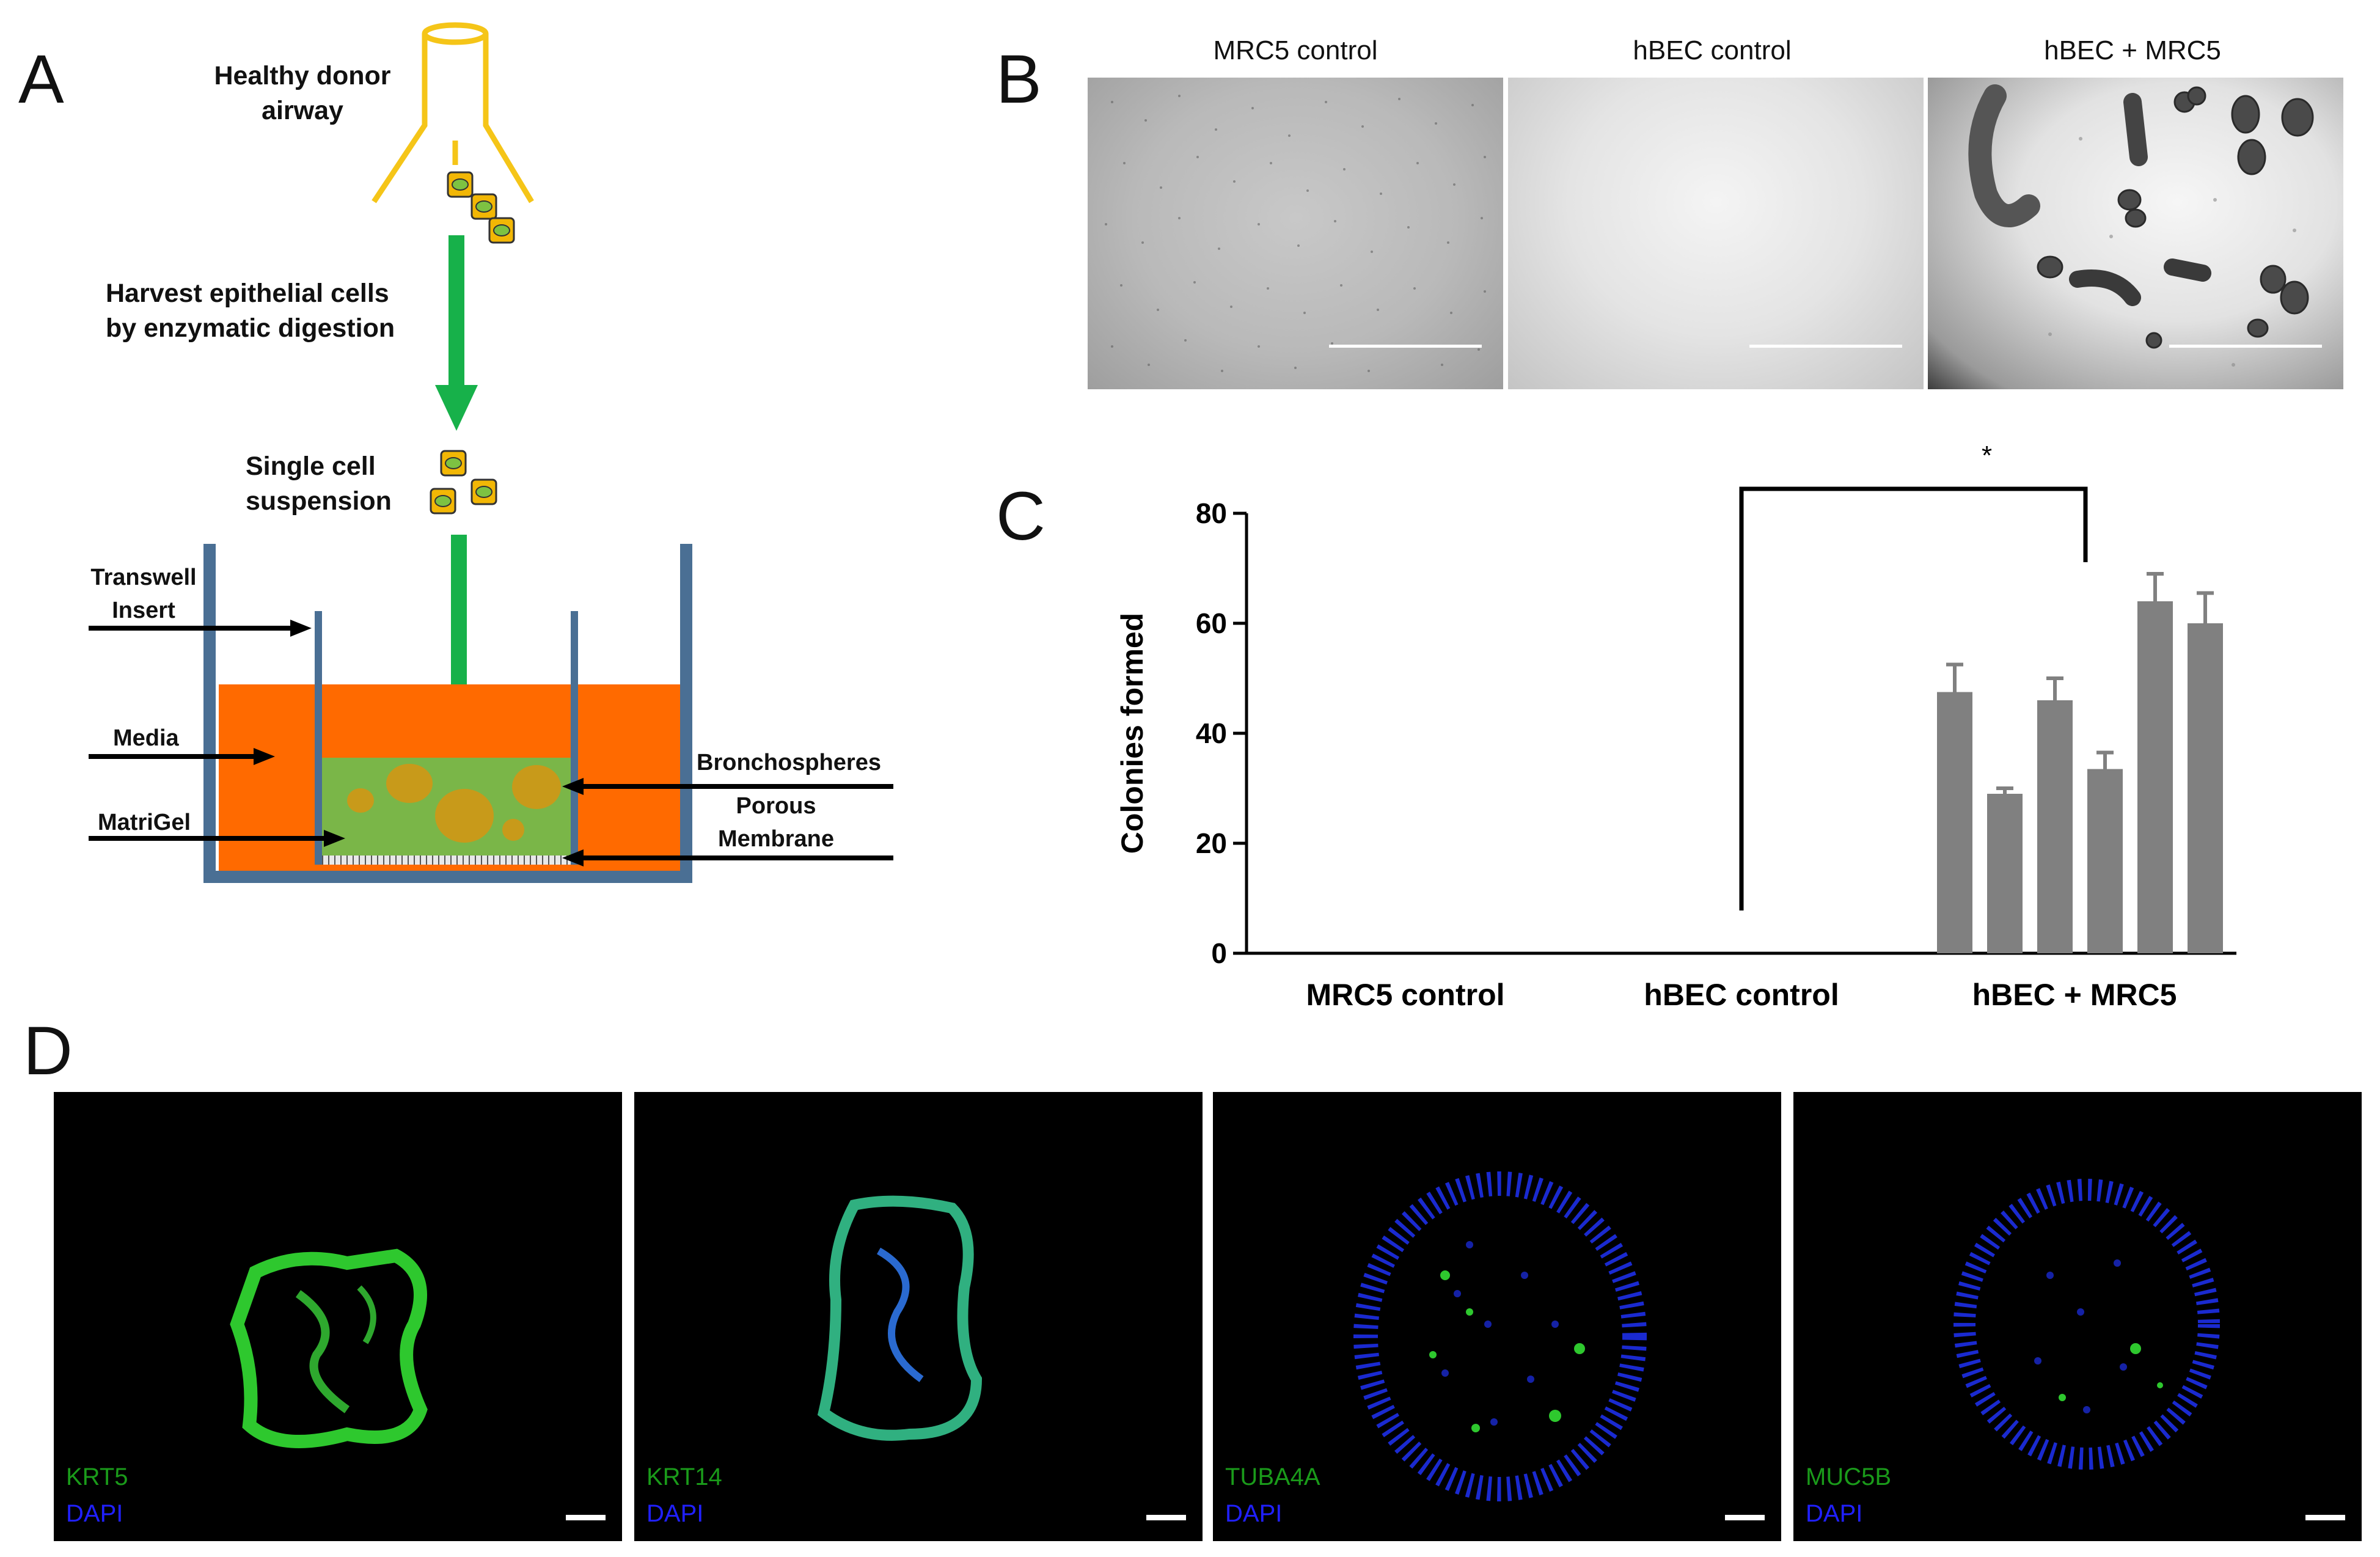  I want to click on y-tick-label: 20, so click(1211, 843).